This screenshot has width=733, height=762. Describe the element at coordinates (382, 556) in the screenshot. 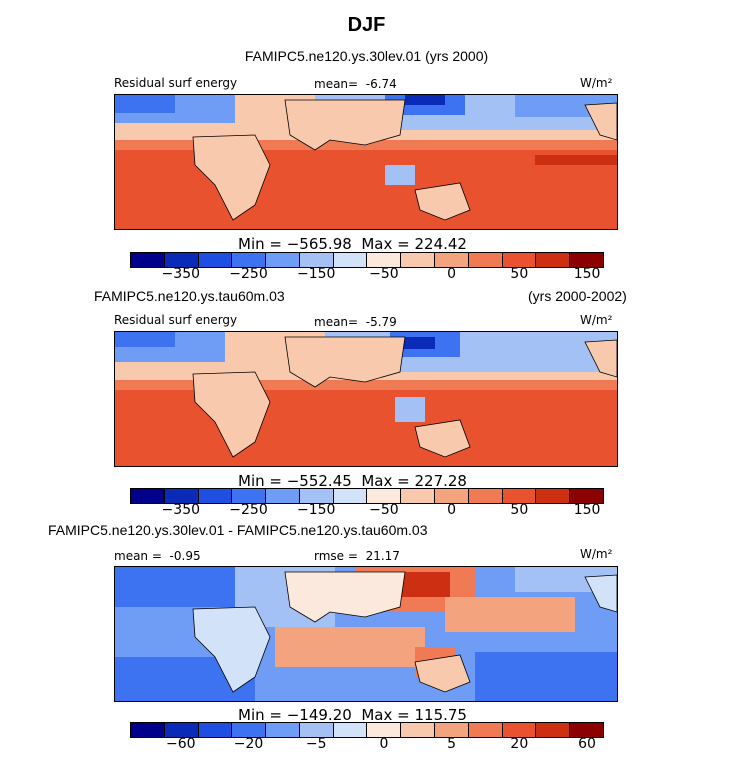

I see `panel3-rmse-value: 21.17` at that location.